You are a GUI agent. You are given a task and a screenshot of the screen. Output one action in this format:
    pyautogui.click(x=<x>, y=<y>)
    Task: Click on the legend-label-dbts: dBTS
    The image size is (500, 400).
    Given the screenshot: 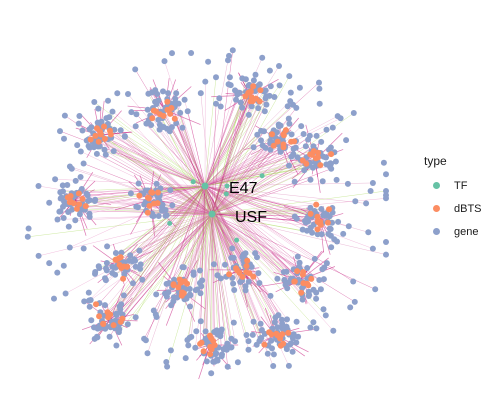 What is the action you would take?
    pyautogui.click(x=468, y=208)
    